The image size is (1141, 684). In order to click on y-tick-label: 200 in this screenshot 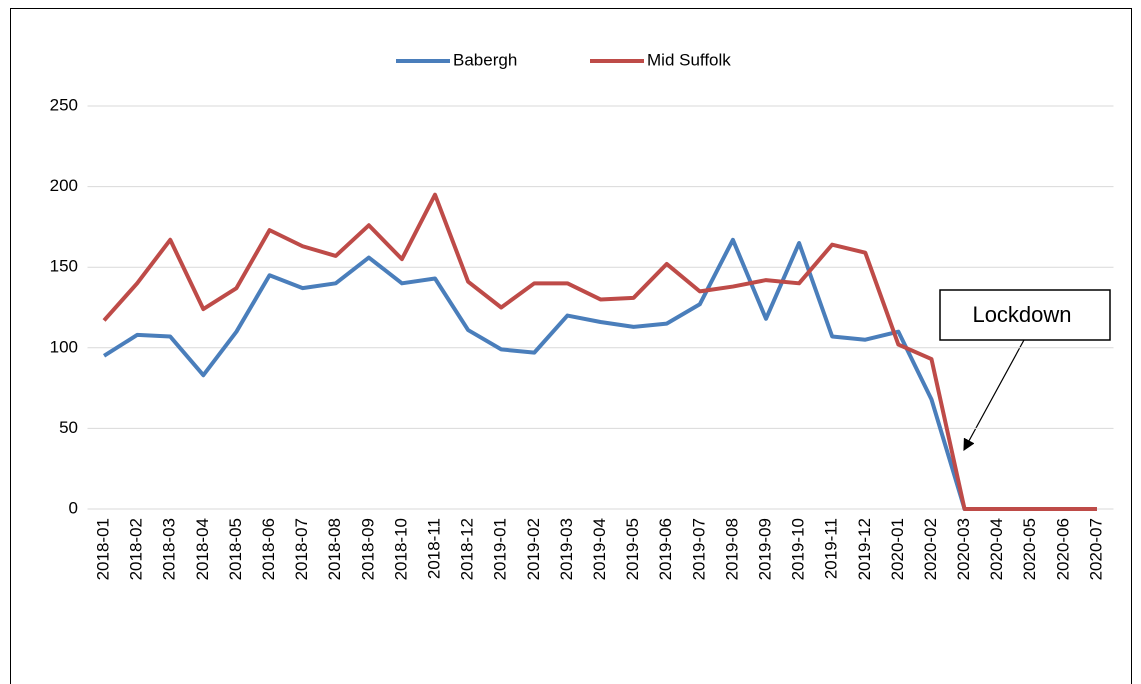, I will do `click(64, 185)`.